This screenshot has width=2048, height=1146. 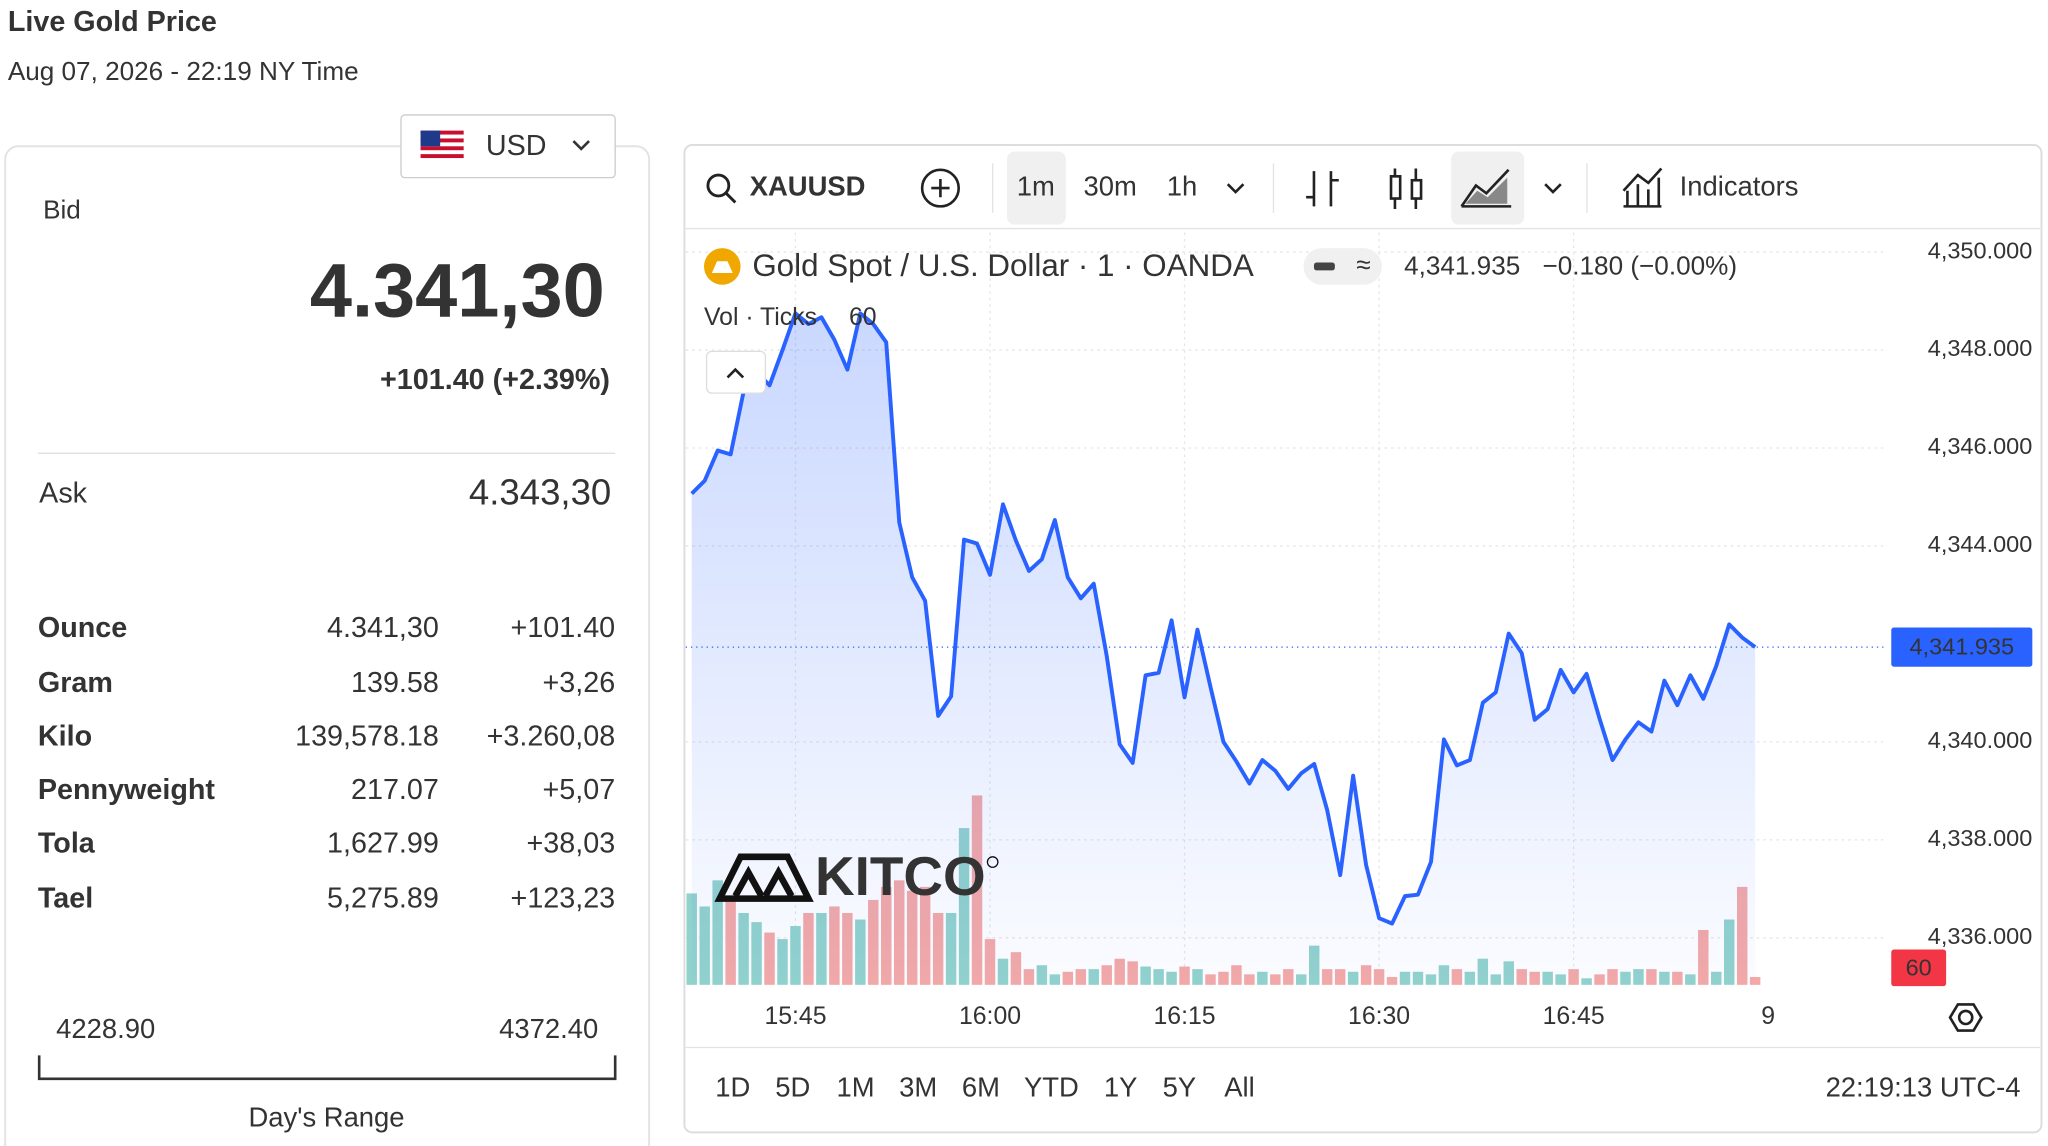 I want to click on ask-label: Ask, so click(x=63, y=494).